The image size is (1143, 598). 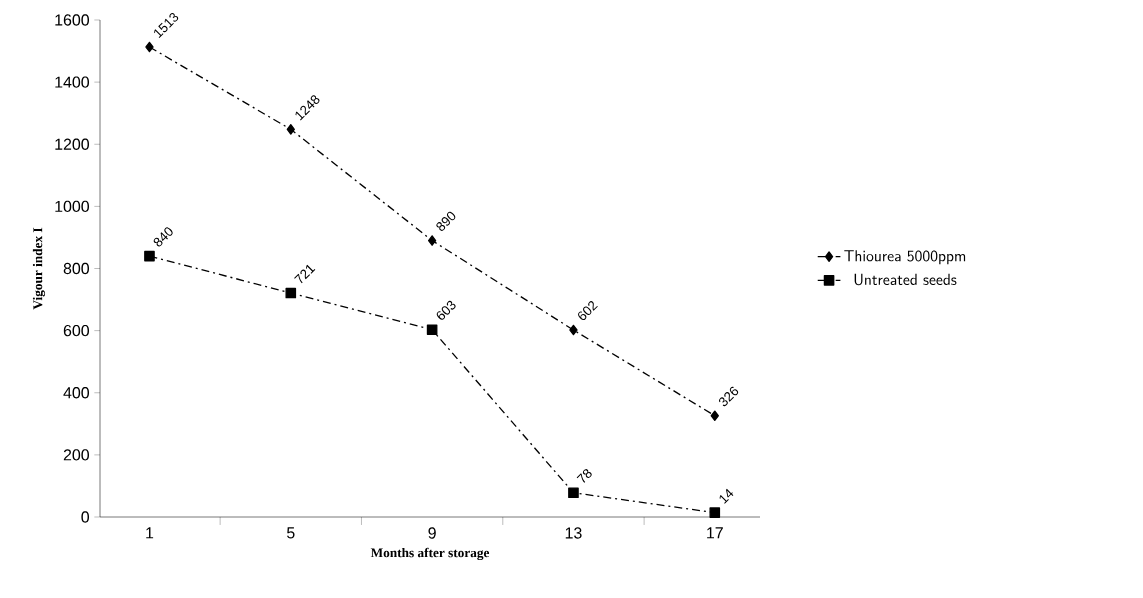 I want to click on y-tick-label: 1400, so click(x=72, y=82).